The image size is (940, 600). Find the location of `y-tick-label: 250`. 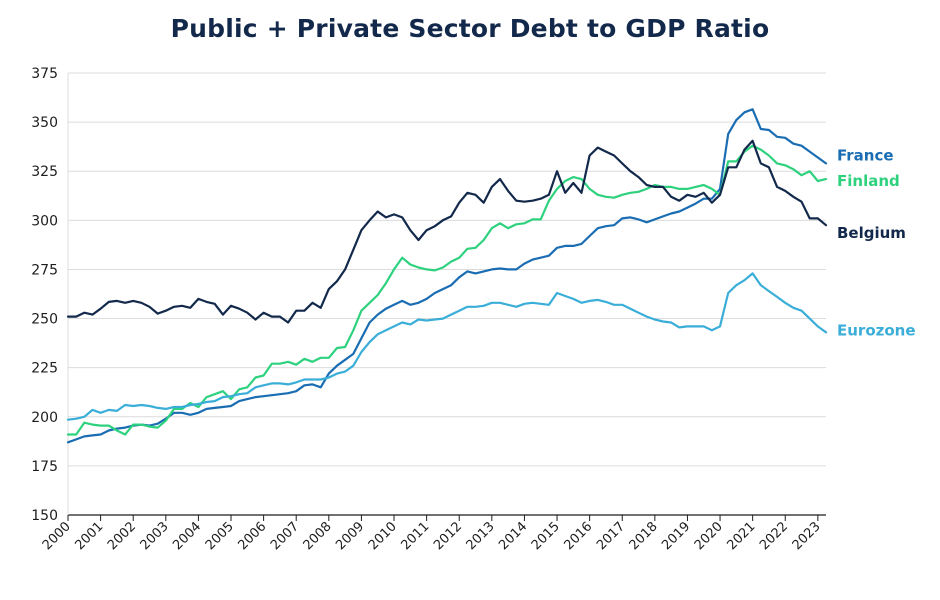

y-tick-label: 250 is located at coordinates (44, 320).